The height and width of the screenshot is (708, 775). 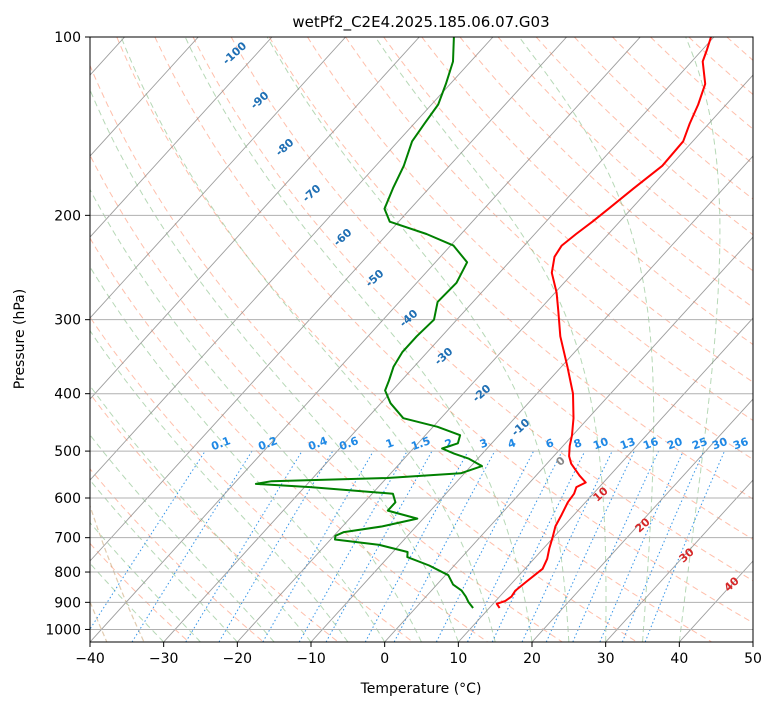 What do you see at coordinates (674, 444) in the screenshot?
I see `mixing-ratio-label: 20` at bounding box center [674, 444].